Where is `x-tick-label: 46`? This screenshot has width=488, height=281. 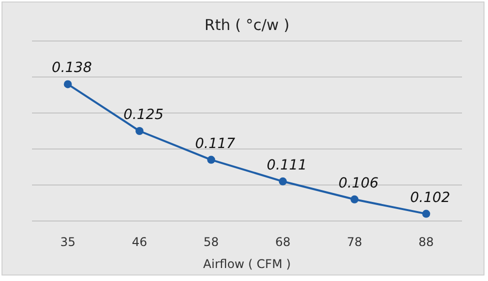 x-tick-label: 46 is located at coordinates (140, 242).